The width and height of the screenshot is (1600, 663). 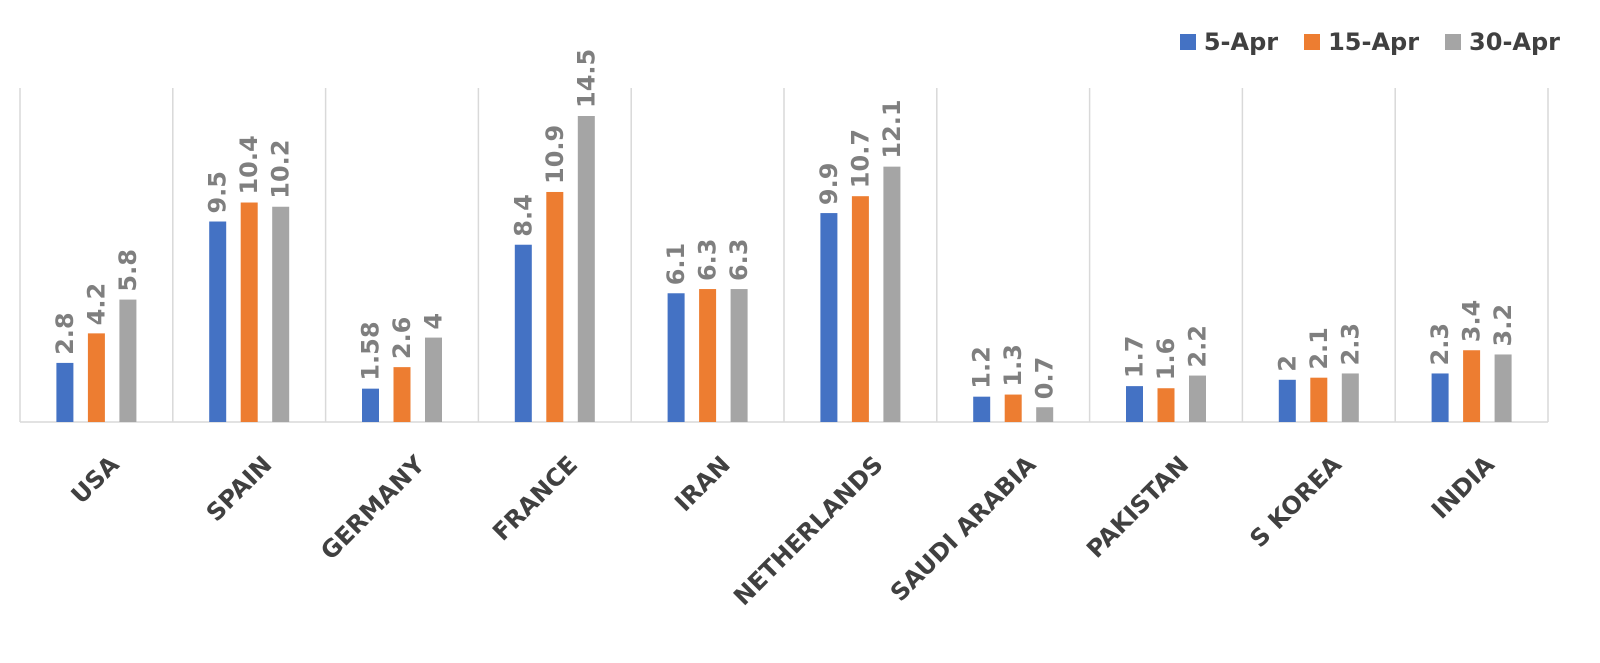 I want to click on data-label: 1.7, so click(x=1135, y=357).